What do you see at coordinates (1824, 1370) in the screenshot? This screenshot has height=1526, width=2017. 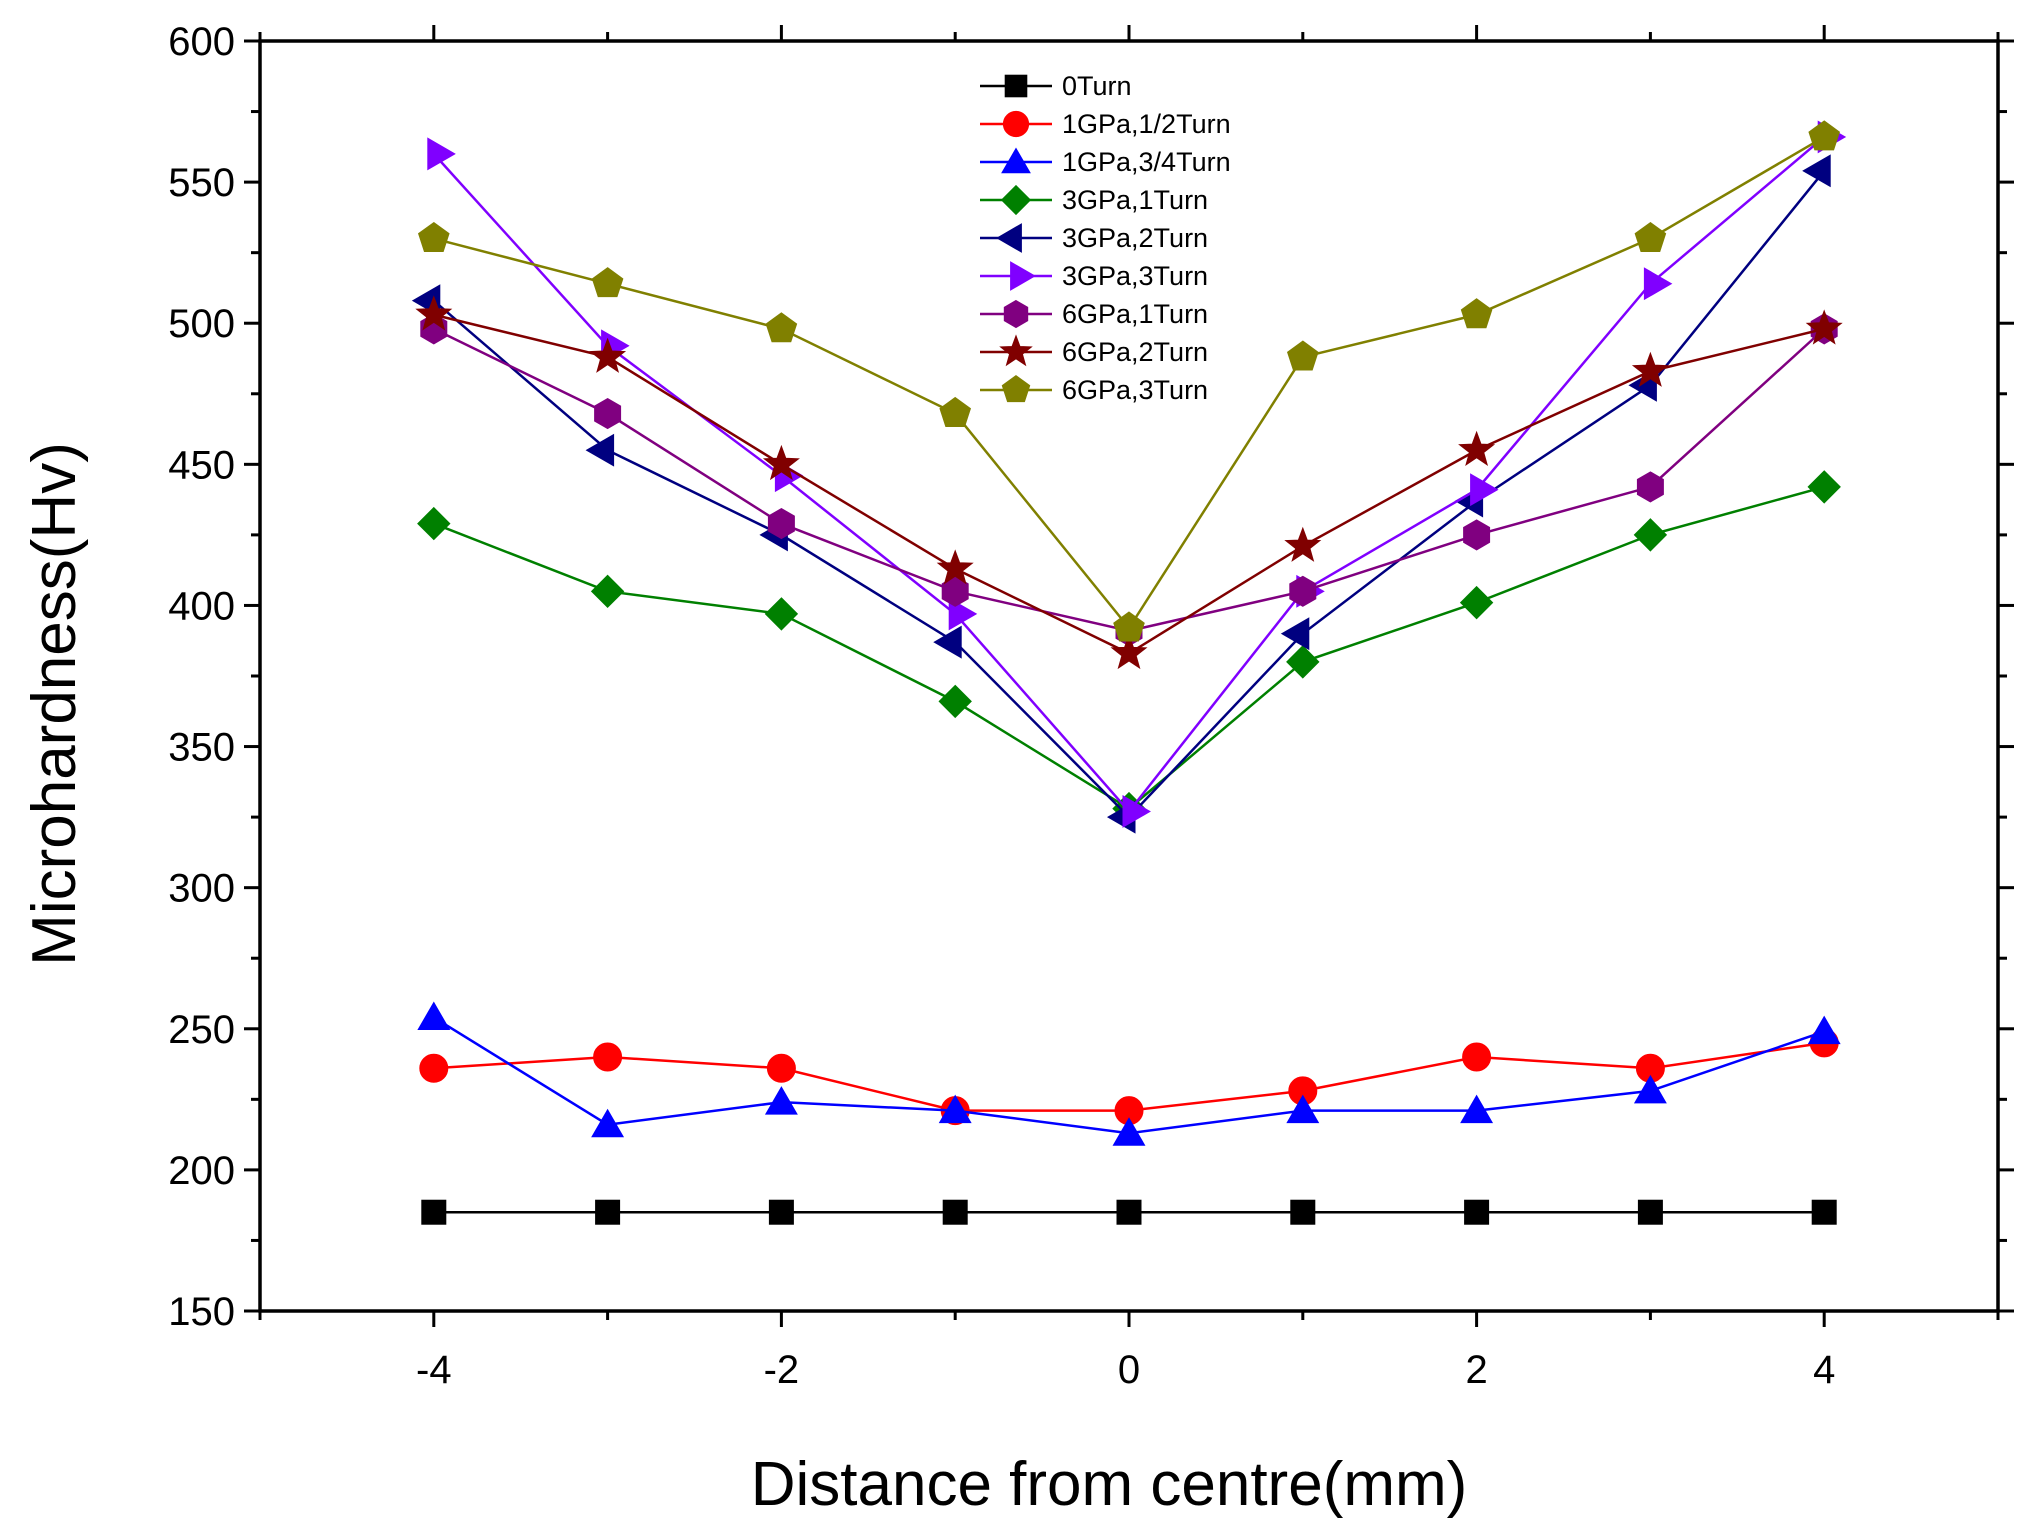 I see `x-tick-label: 4` at bounding box center [1824, 1370].